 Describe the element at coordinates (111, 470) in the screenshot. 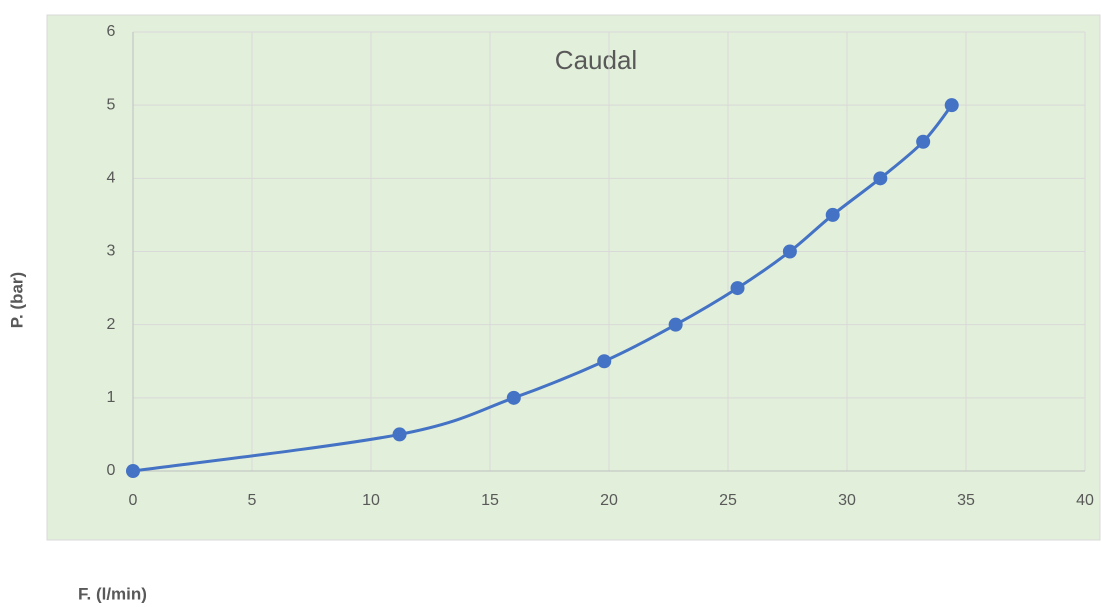

I see `y-tick-label: 0` at that location.